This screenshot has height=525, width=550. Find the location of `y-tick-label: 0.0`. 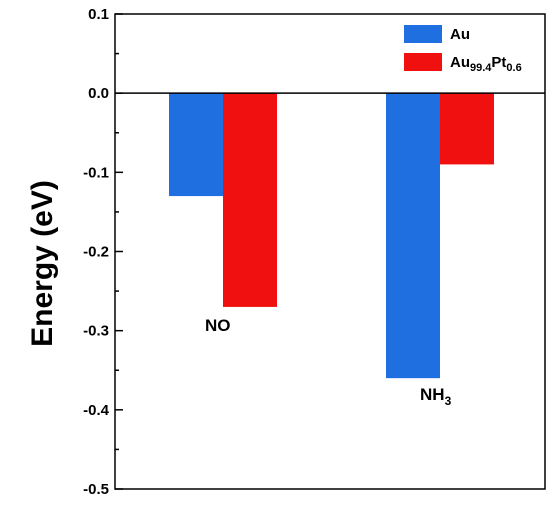

y-tick-label: 0.0 is located at coordinates (98, 93).